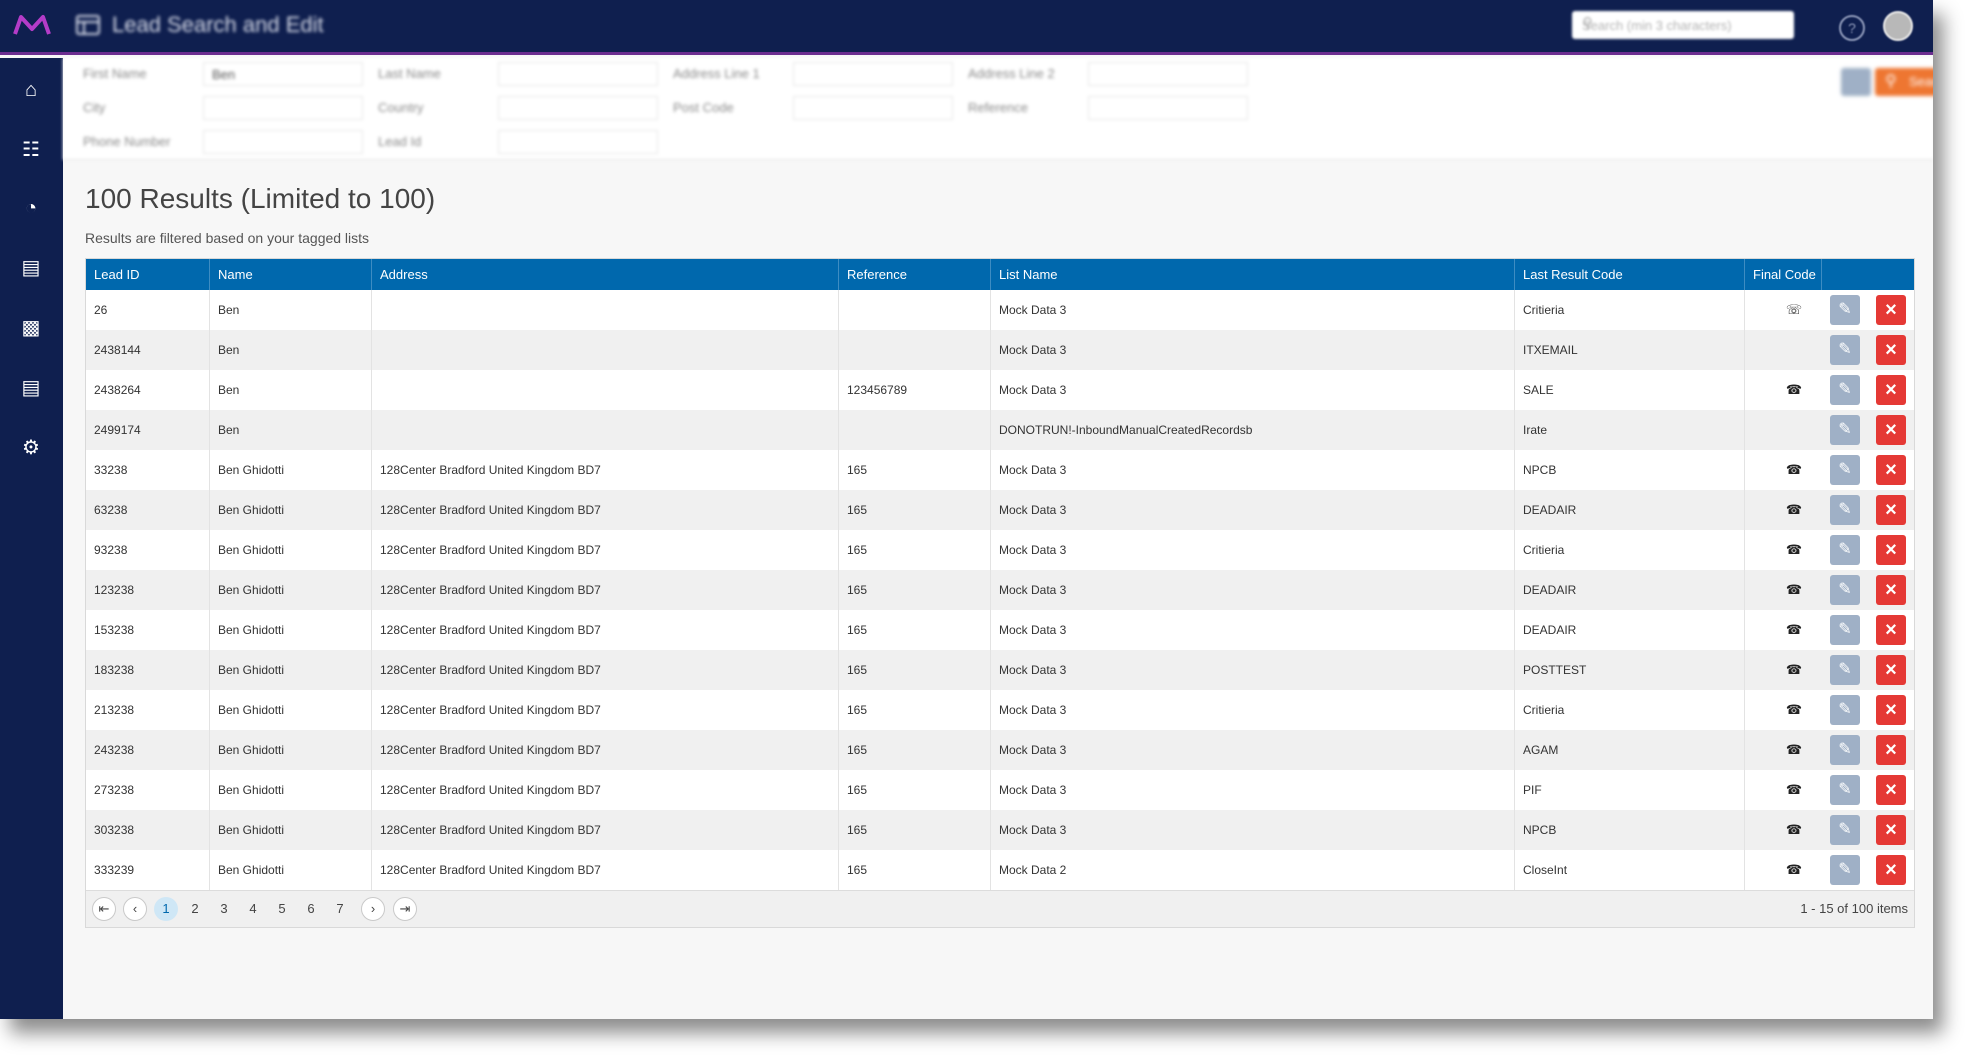 The height and width of the screenshot is (1059, 1970). What do you see at coordinates (1852, 28) in the screenshot?
I see `help-icon: ?` at bounding box center [1852, 28].